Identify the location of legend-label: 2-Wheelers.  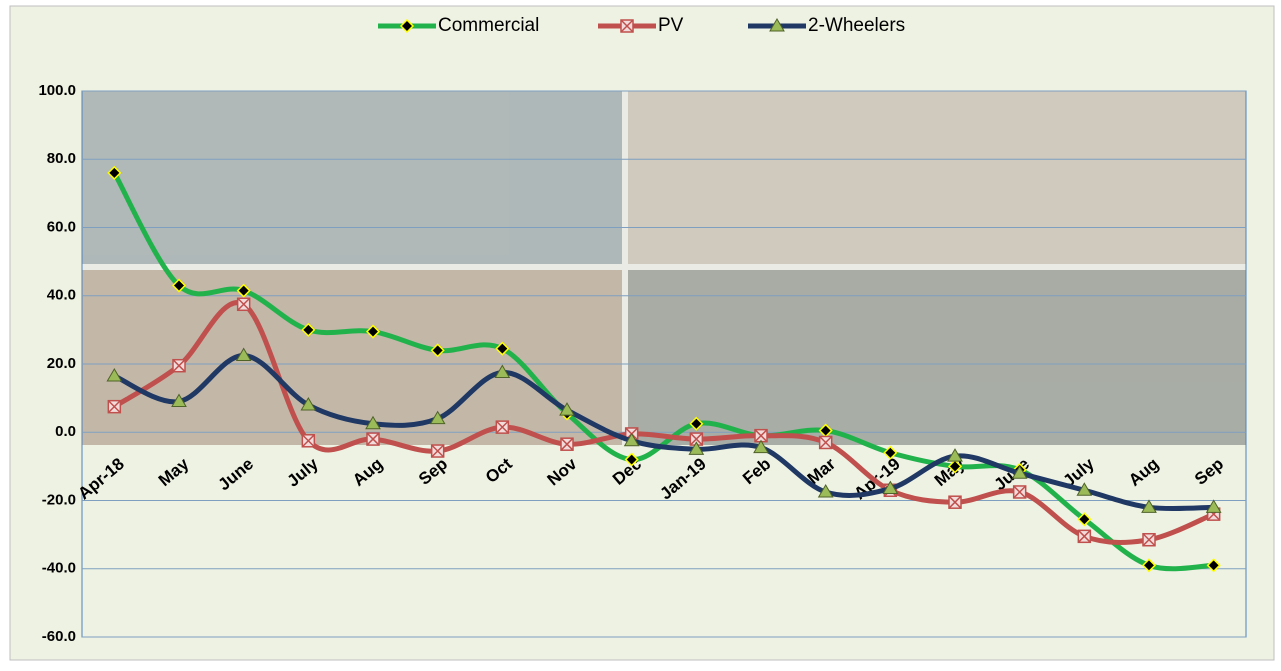
(856, 25).